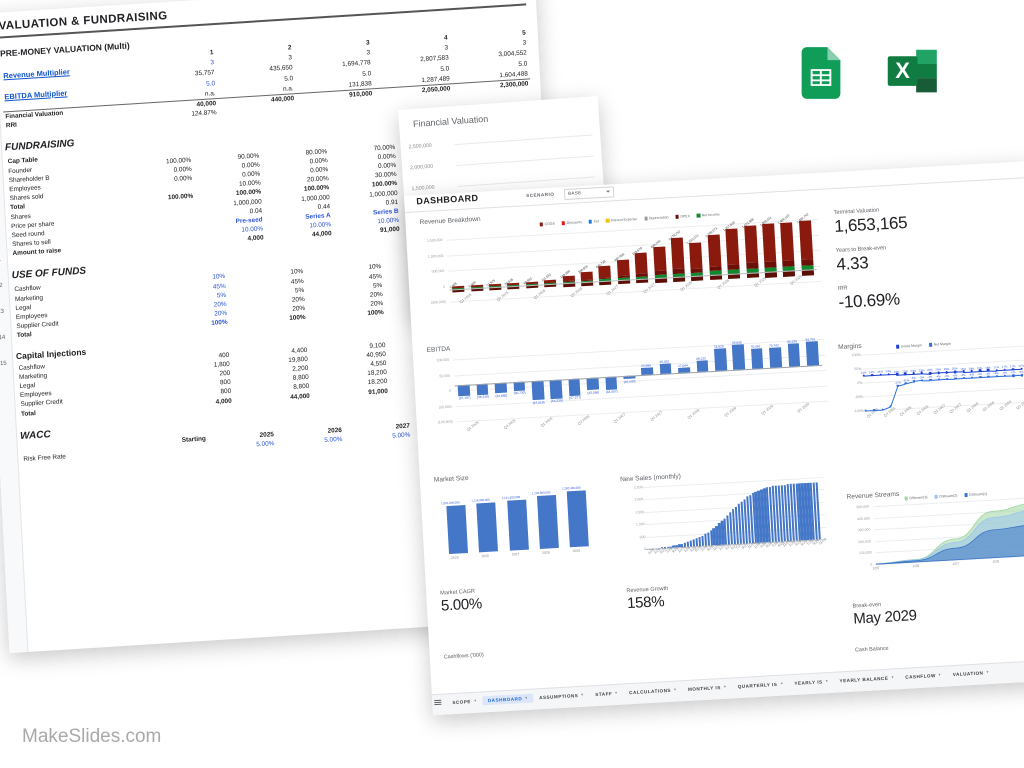  I want to click on legend-item: Net Income, so click(708, 214).